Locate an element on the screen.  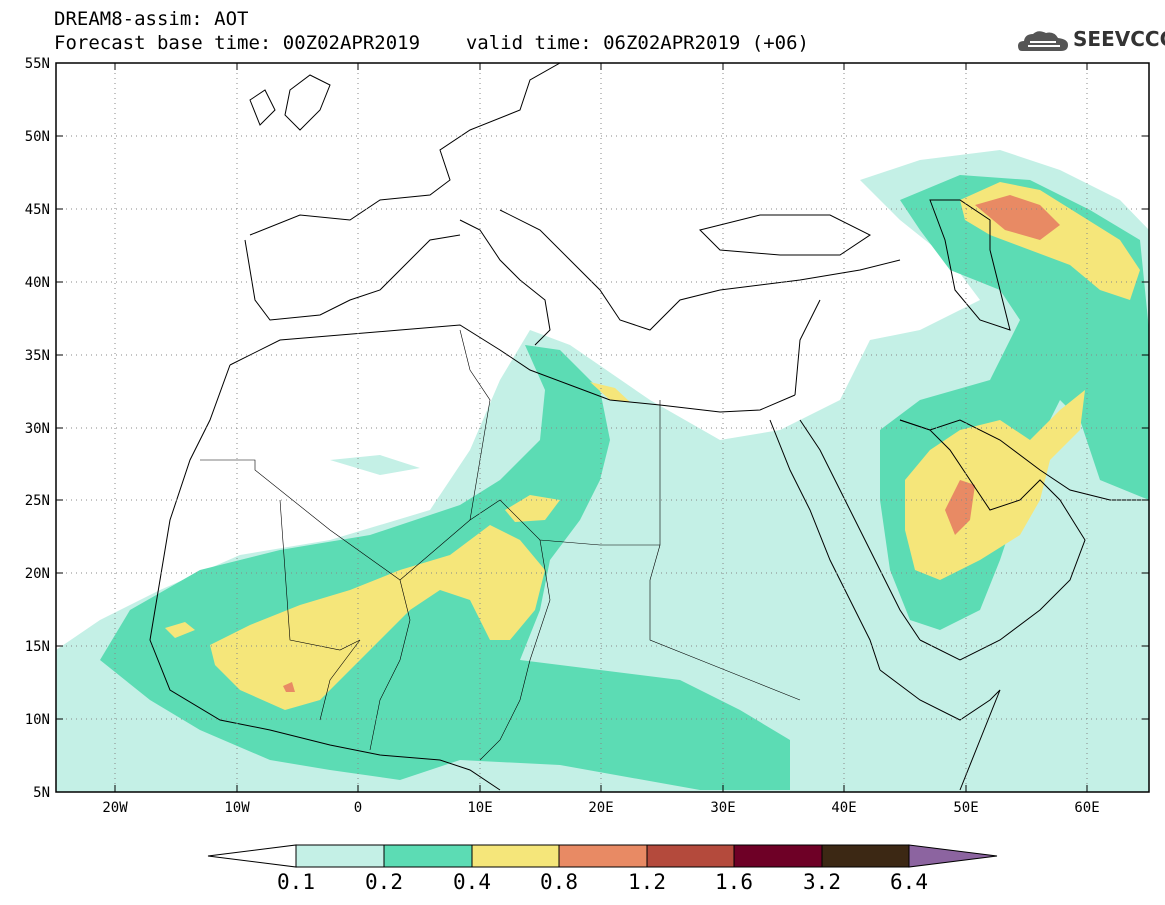
lat-label: 15N is located at coordinates (37, 647).